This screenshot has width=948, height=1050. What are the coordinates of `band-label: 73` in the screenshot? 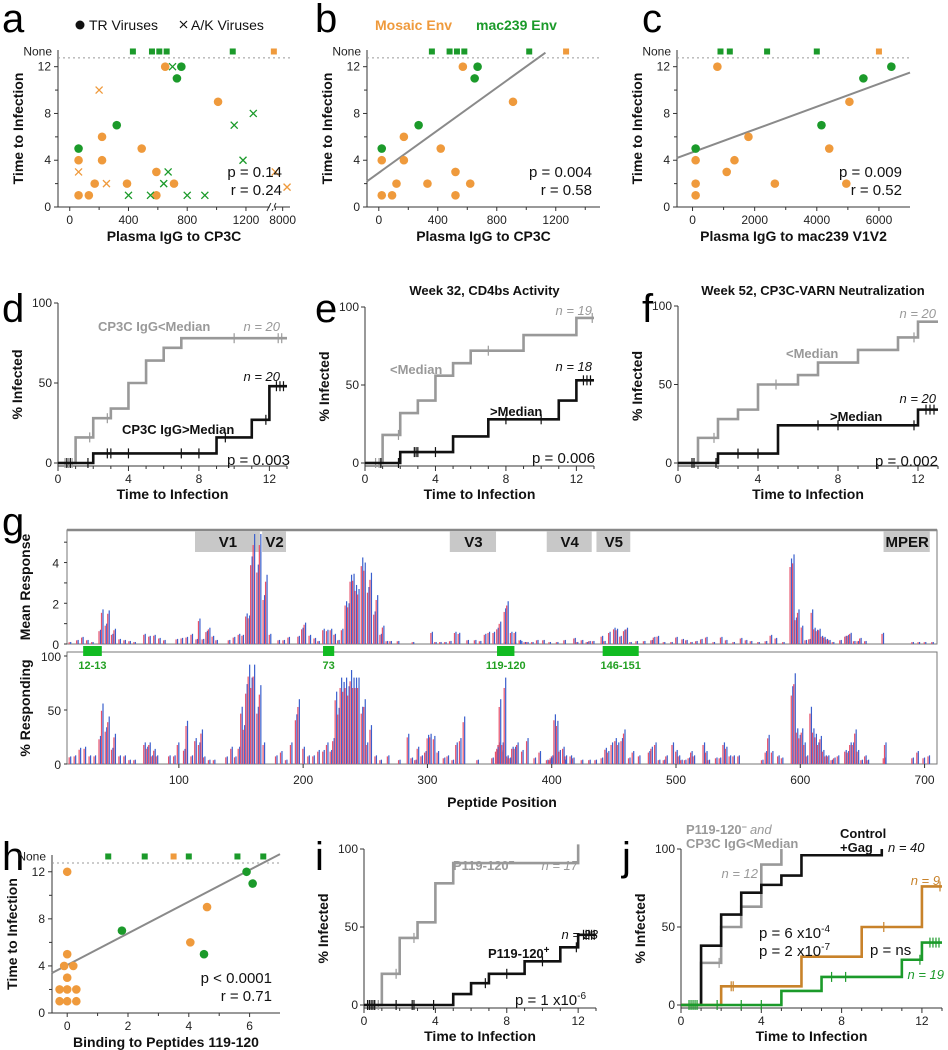 It's located at (328, 666).